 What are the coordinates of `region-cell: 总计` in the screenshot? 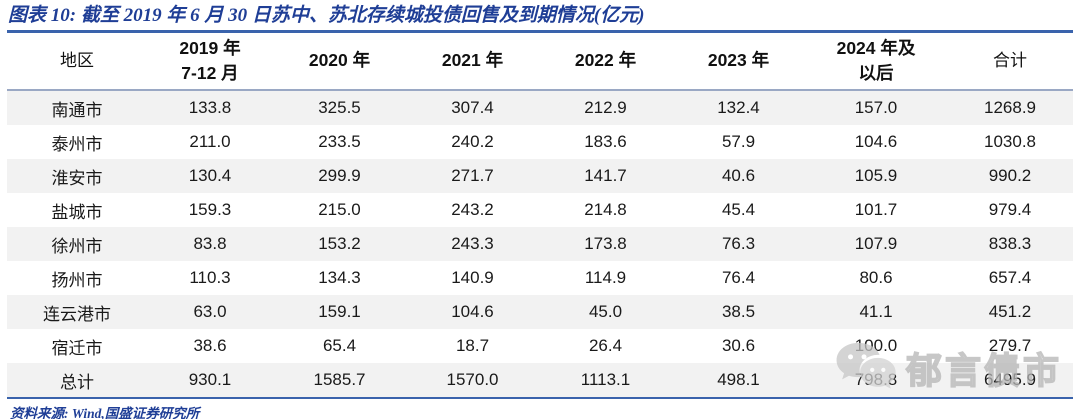 It's located at (77, 381).